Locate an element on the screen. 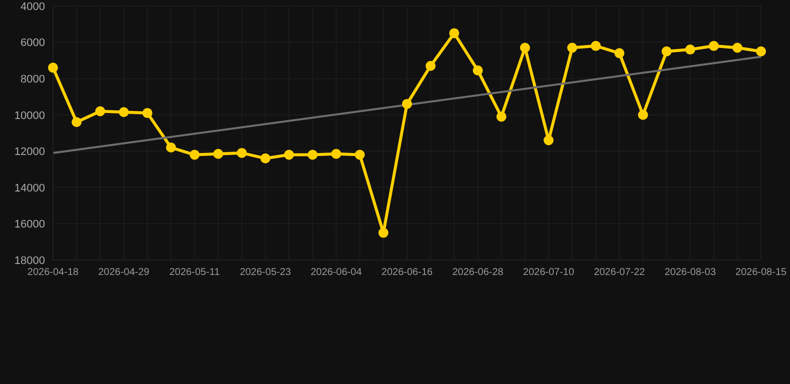  x-tick-label: 2026-05-11 is located at coordinates (194, 272).